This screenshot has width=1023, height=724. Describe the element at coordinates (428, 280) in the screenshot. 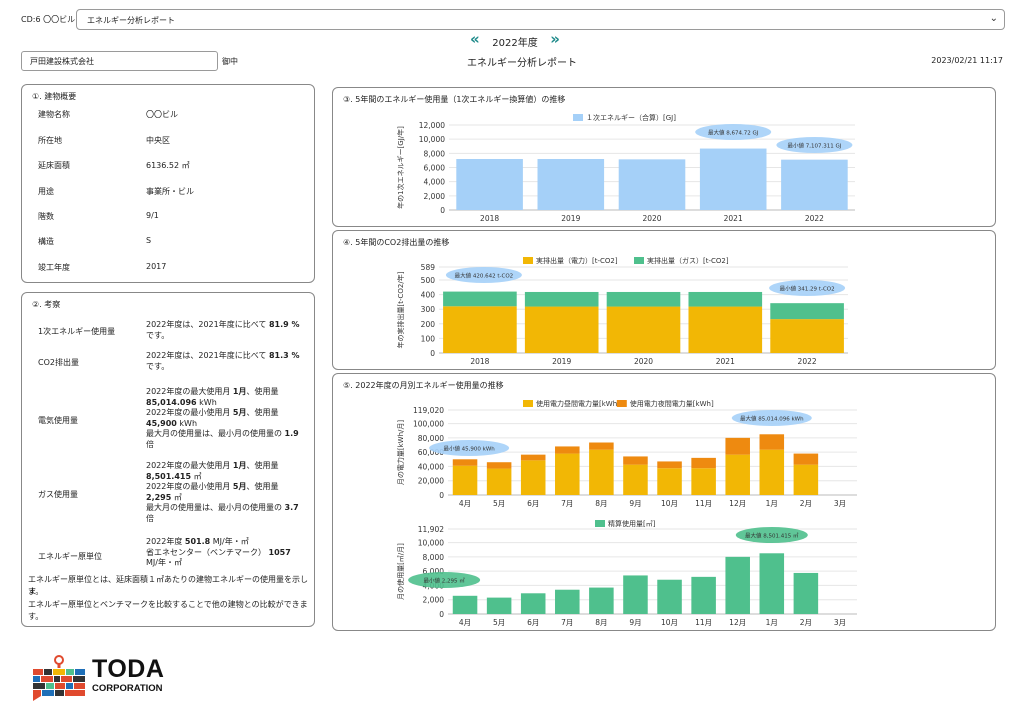

I see `y-tick-label: 500` at that location.